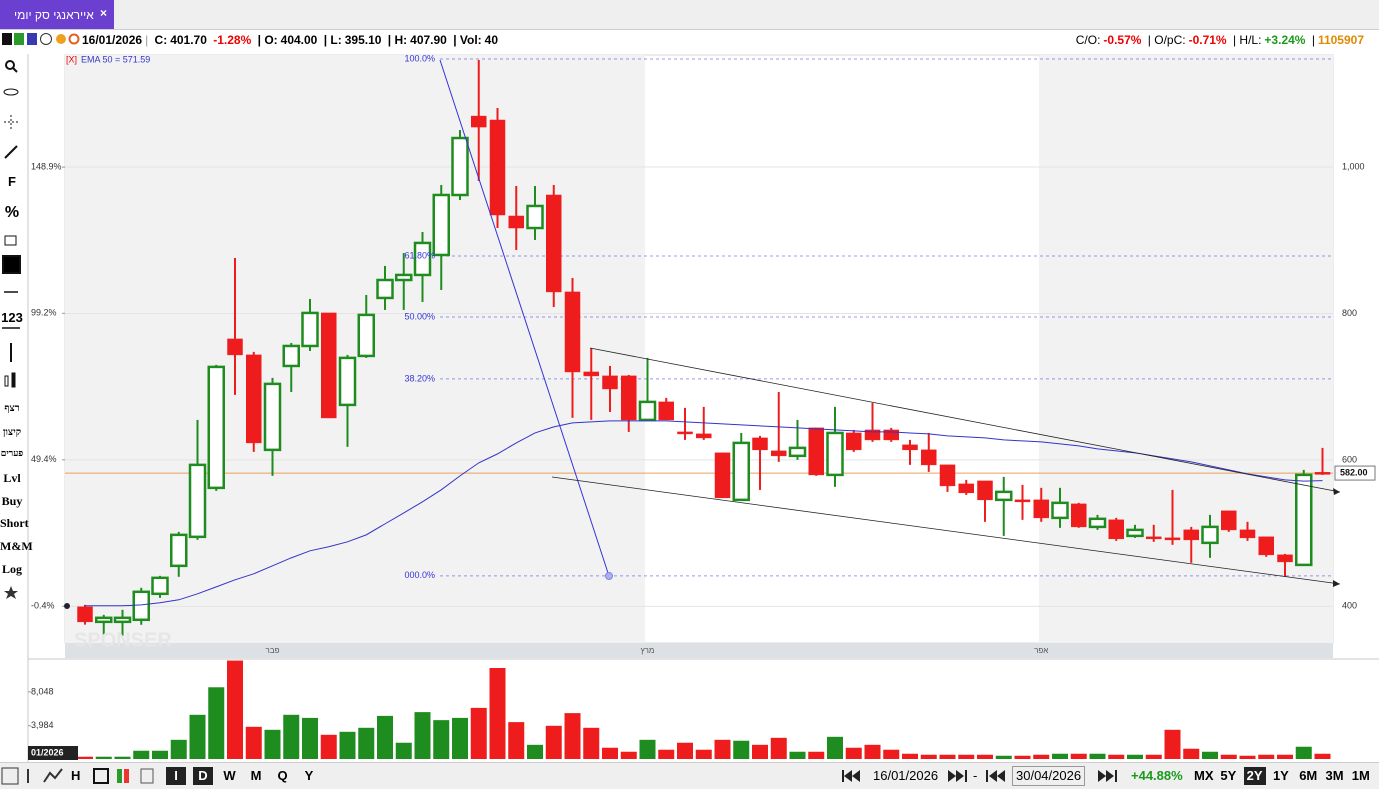 The width and height of the screenshot is (1379, 789). Describe the element at coordinates (76, 775) in the screenshot. I see `h-button: H` at that location.